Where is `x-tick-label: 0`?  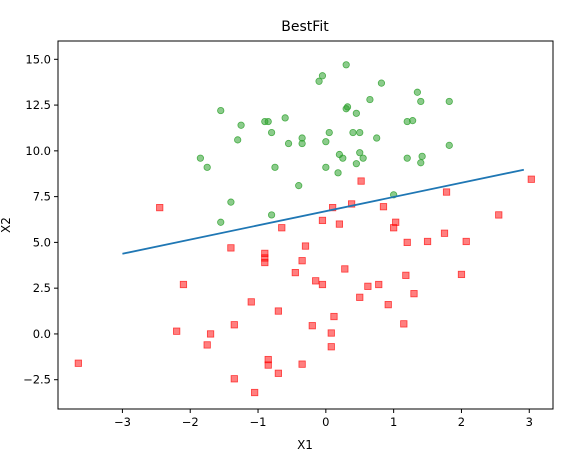
x-tick-label: 0 is located at coordinates (325, 422).